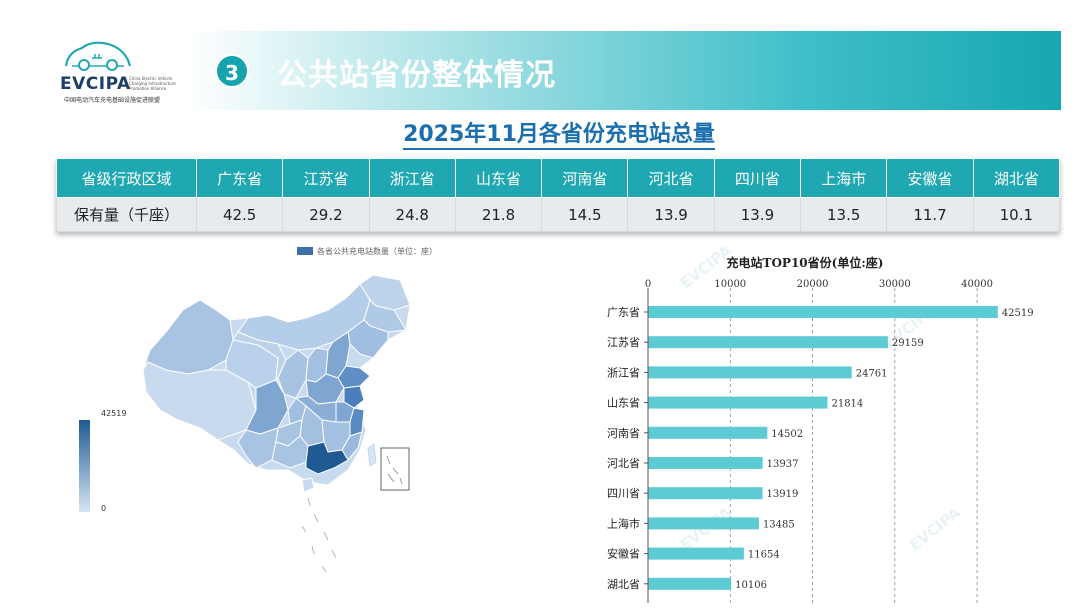 This screenshot has width=1080, height=609. Describe the element at coordinates (319, 535) in the screenshot. I see `map-south-sea-islands` at that location.